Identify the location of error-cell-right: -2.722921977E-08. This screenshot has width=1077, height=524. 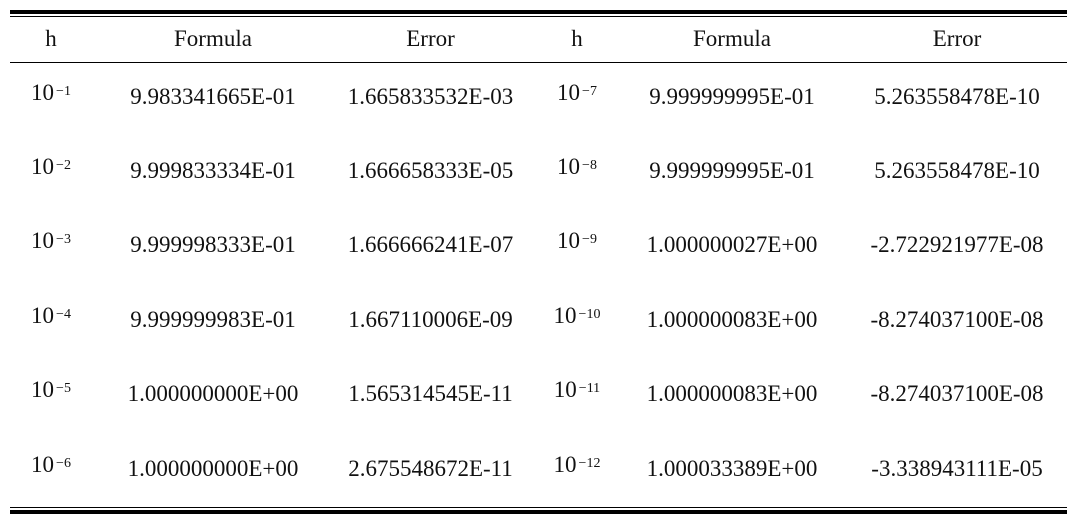
(957, 244).